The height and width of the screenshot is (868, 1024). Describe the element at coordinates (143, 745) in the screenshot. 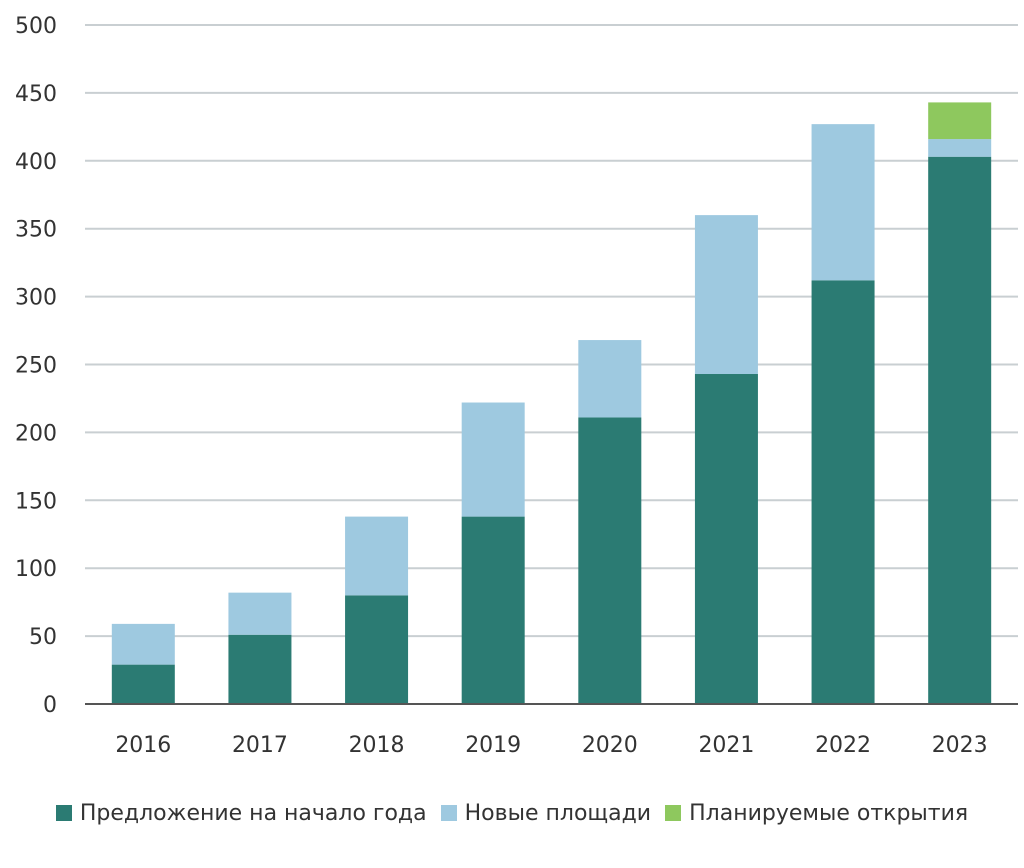

I see `x-tick-label-2016: 2016` at that location.